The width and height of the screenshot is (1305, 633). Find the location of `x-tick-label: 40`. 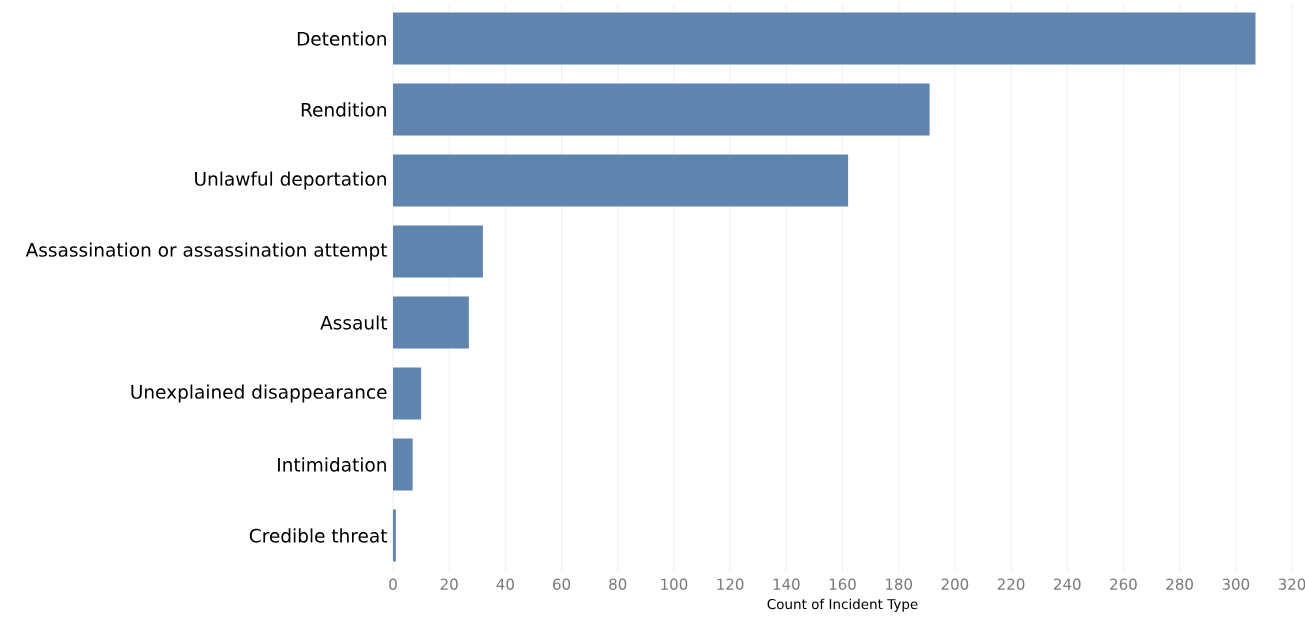

x-tick-label: 40 is located at coordinates (505, 584).